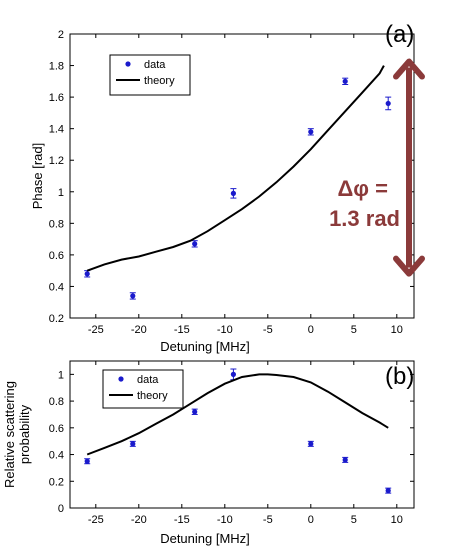  Describe the element at coordinates (56, 402) in the screenshot. I see `panel-b-y-tick-label: 0.8` at that location.